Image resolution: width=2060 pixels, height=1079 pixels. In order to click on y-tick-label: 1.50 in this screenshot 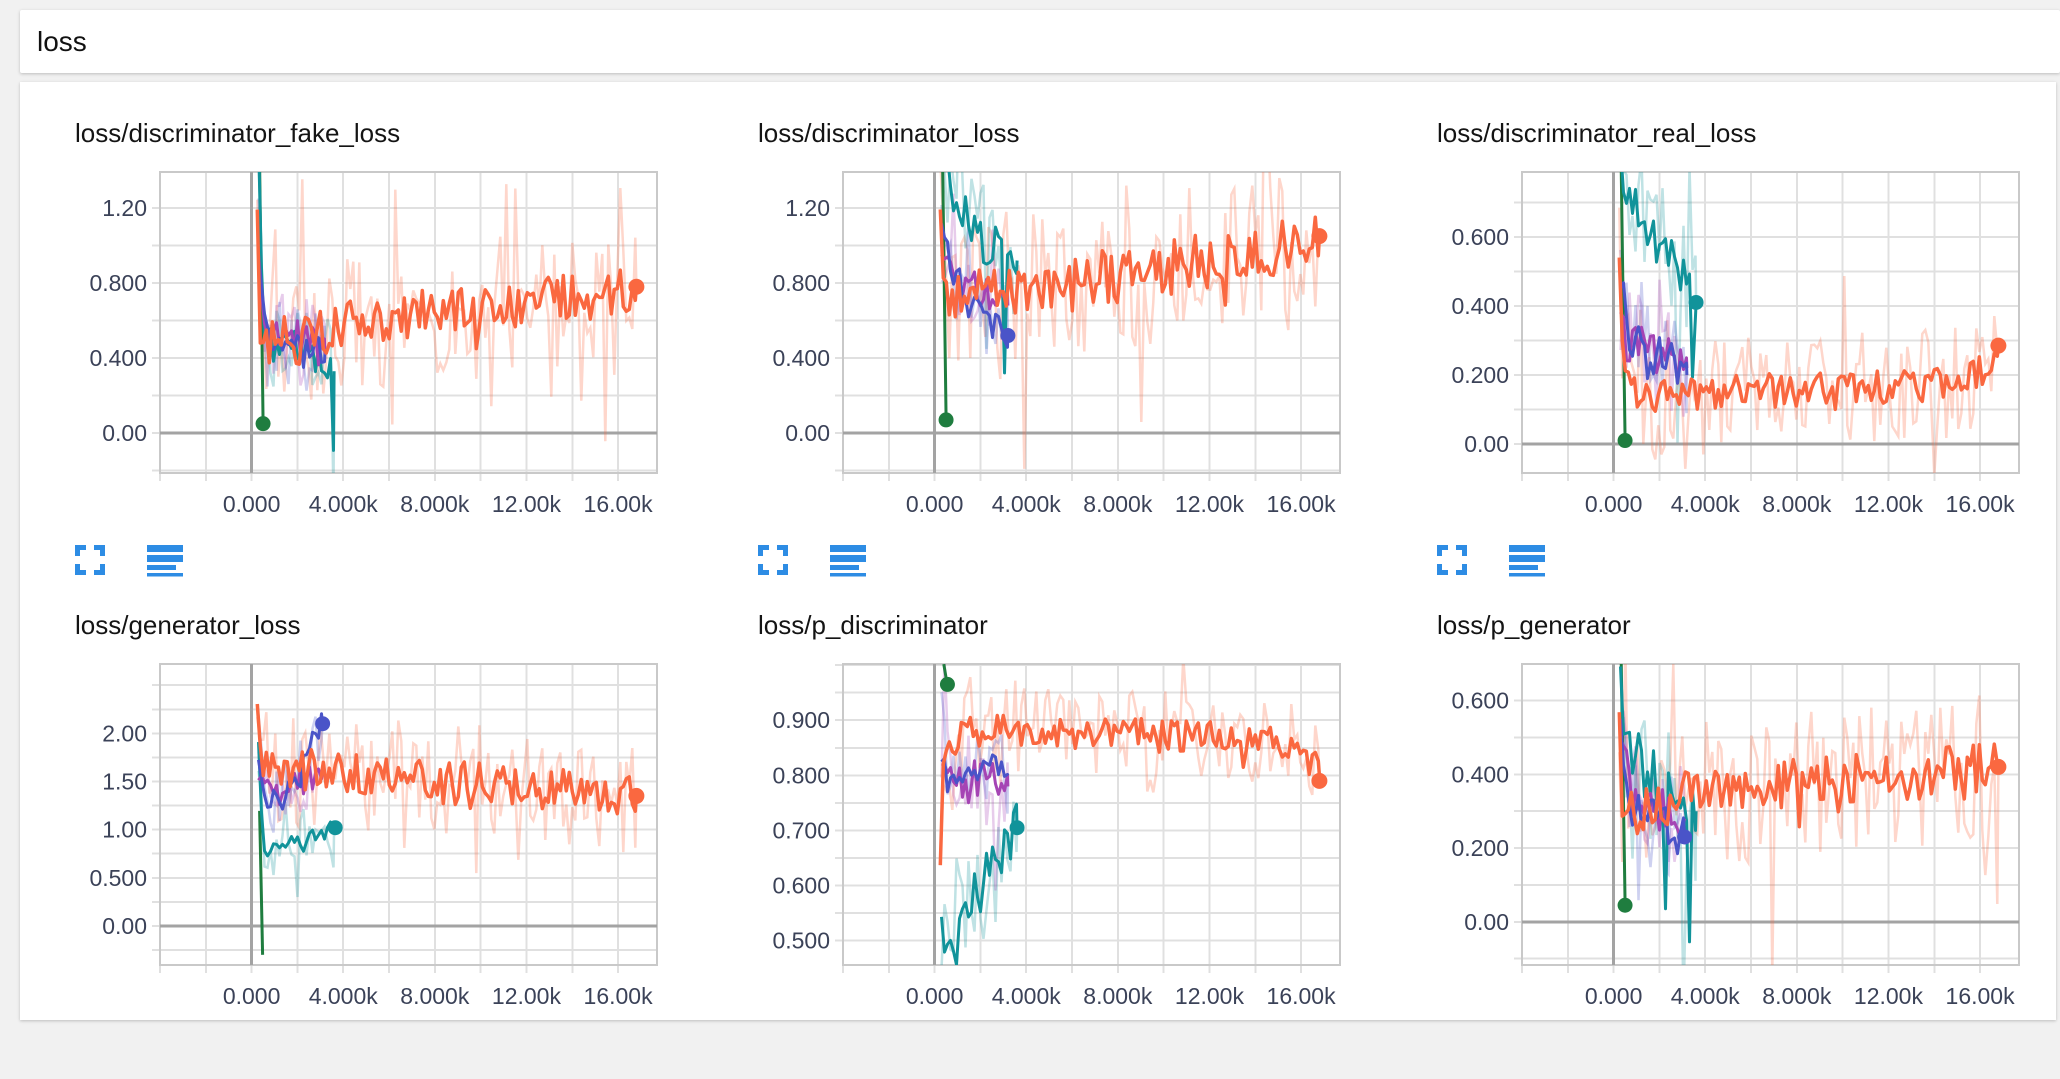, I will do `click(124, 781)`.